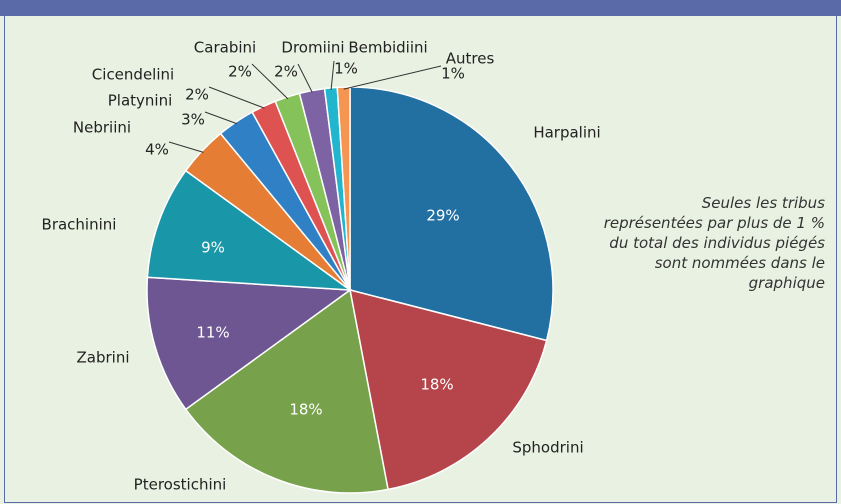  Describe the element at coordinates (213, 248) in the screenshot. I see `value-label: 9%` at that location.